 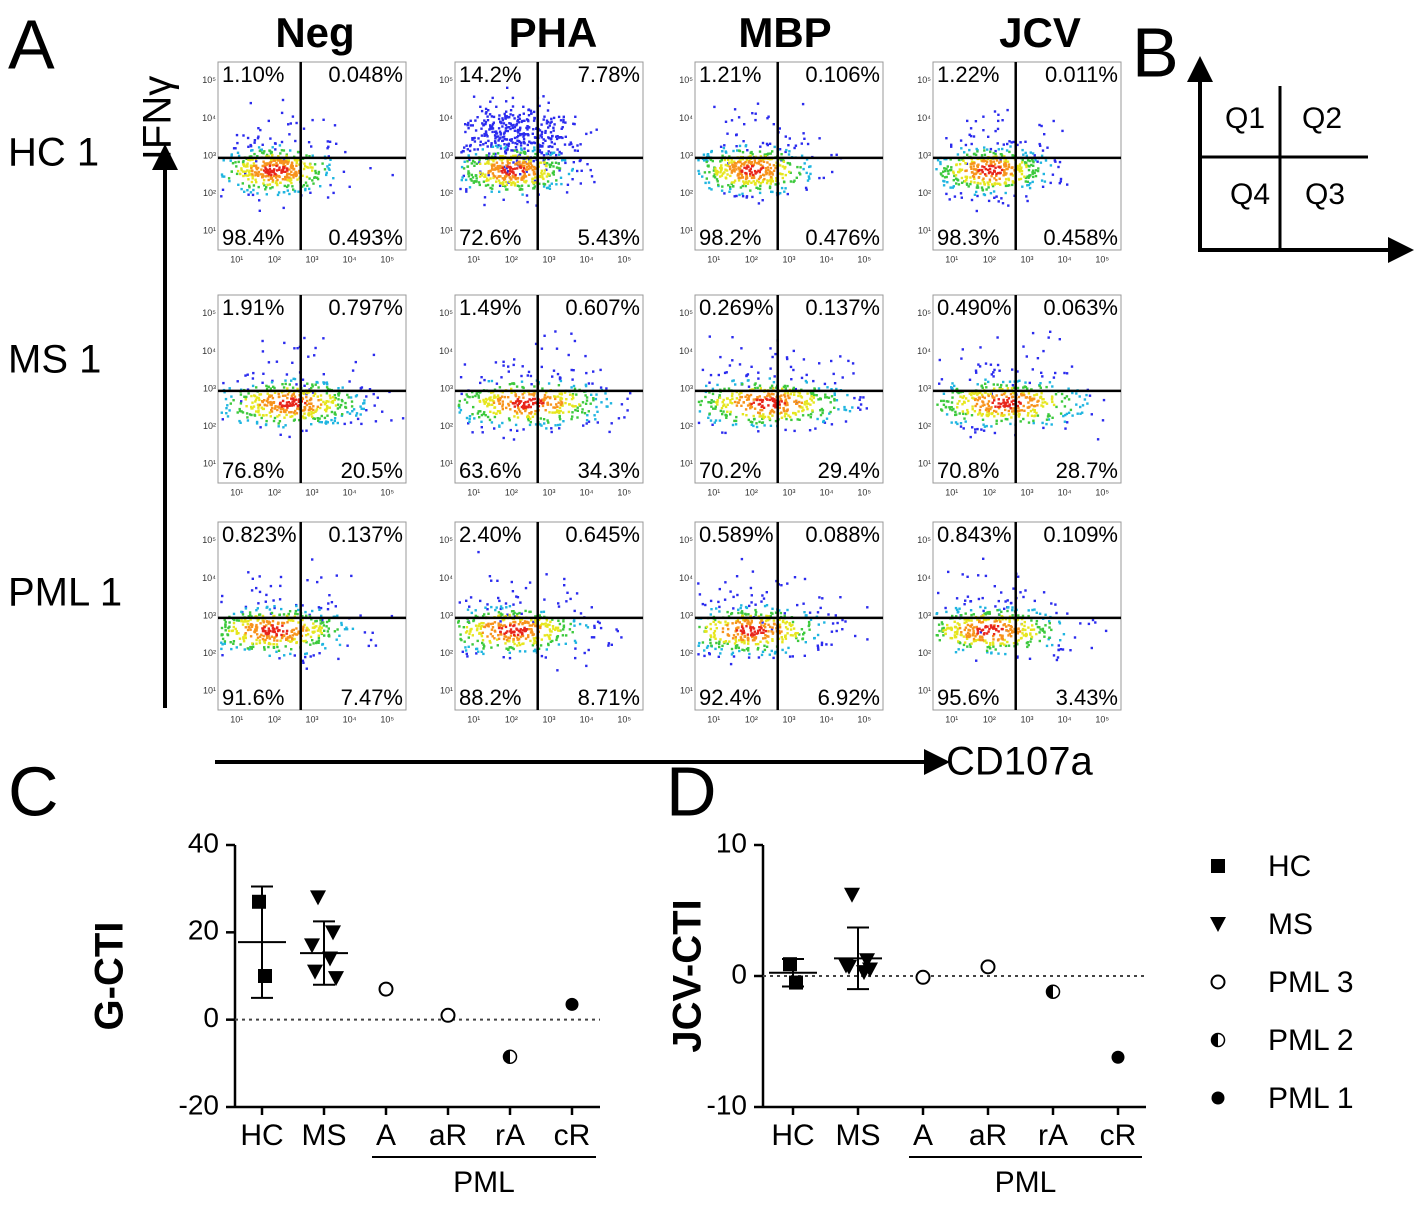 What do you see at coordinates (365, 307) in the screenshot?
I see `quadrant-percent: 0.797%` at bounding box center [365, 307].